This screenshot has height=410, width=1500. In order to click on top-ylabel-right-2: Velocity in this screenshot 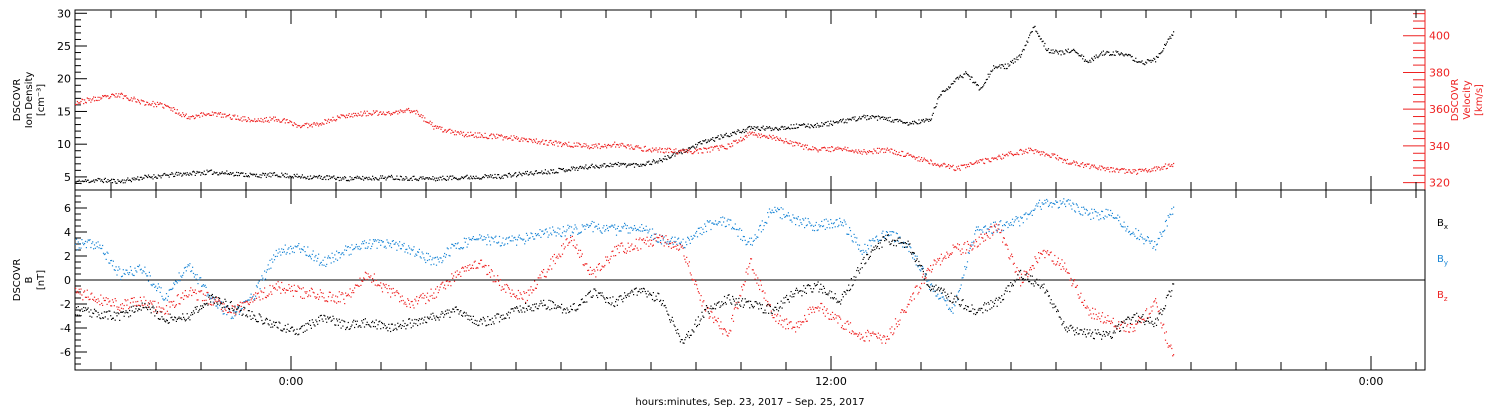, I will do `click(1467, 99)`.